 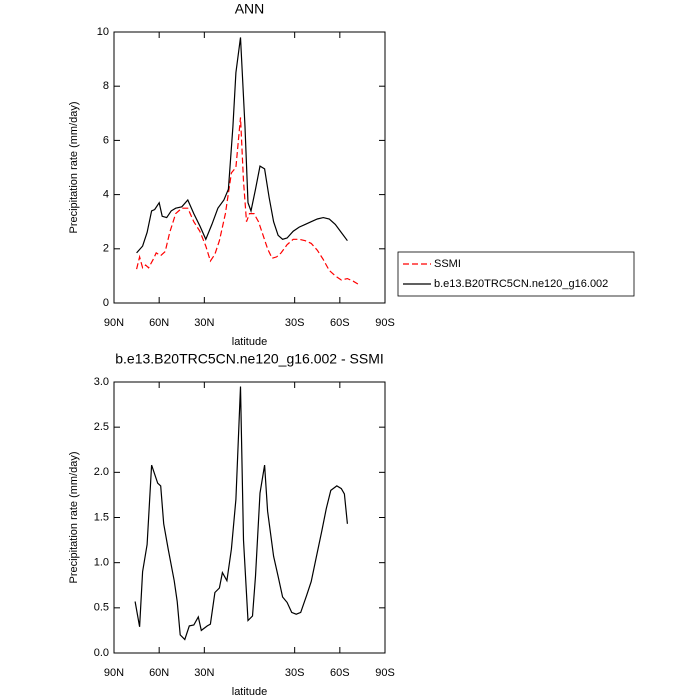 I want to click on y-tick-label: 3.0, so click(x=101, y=382).